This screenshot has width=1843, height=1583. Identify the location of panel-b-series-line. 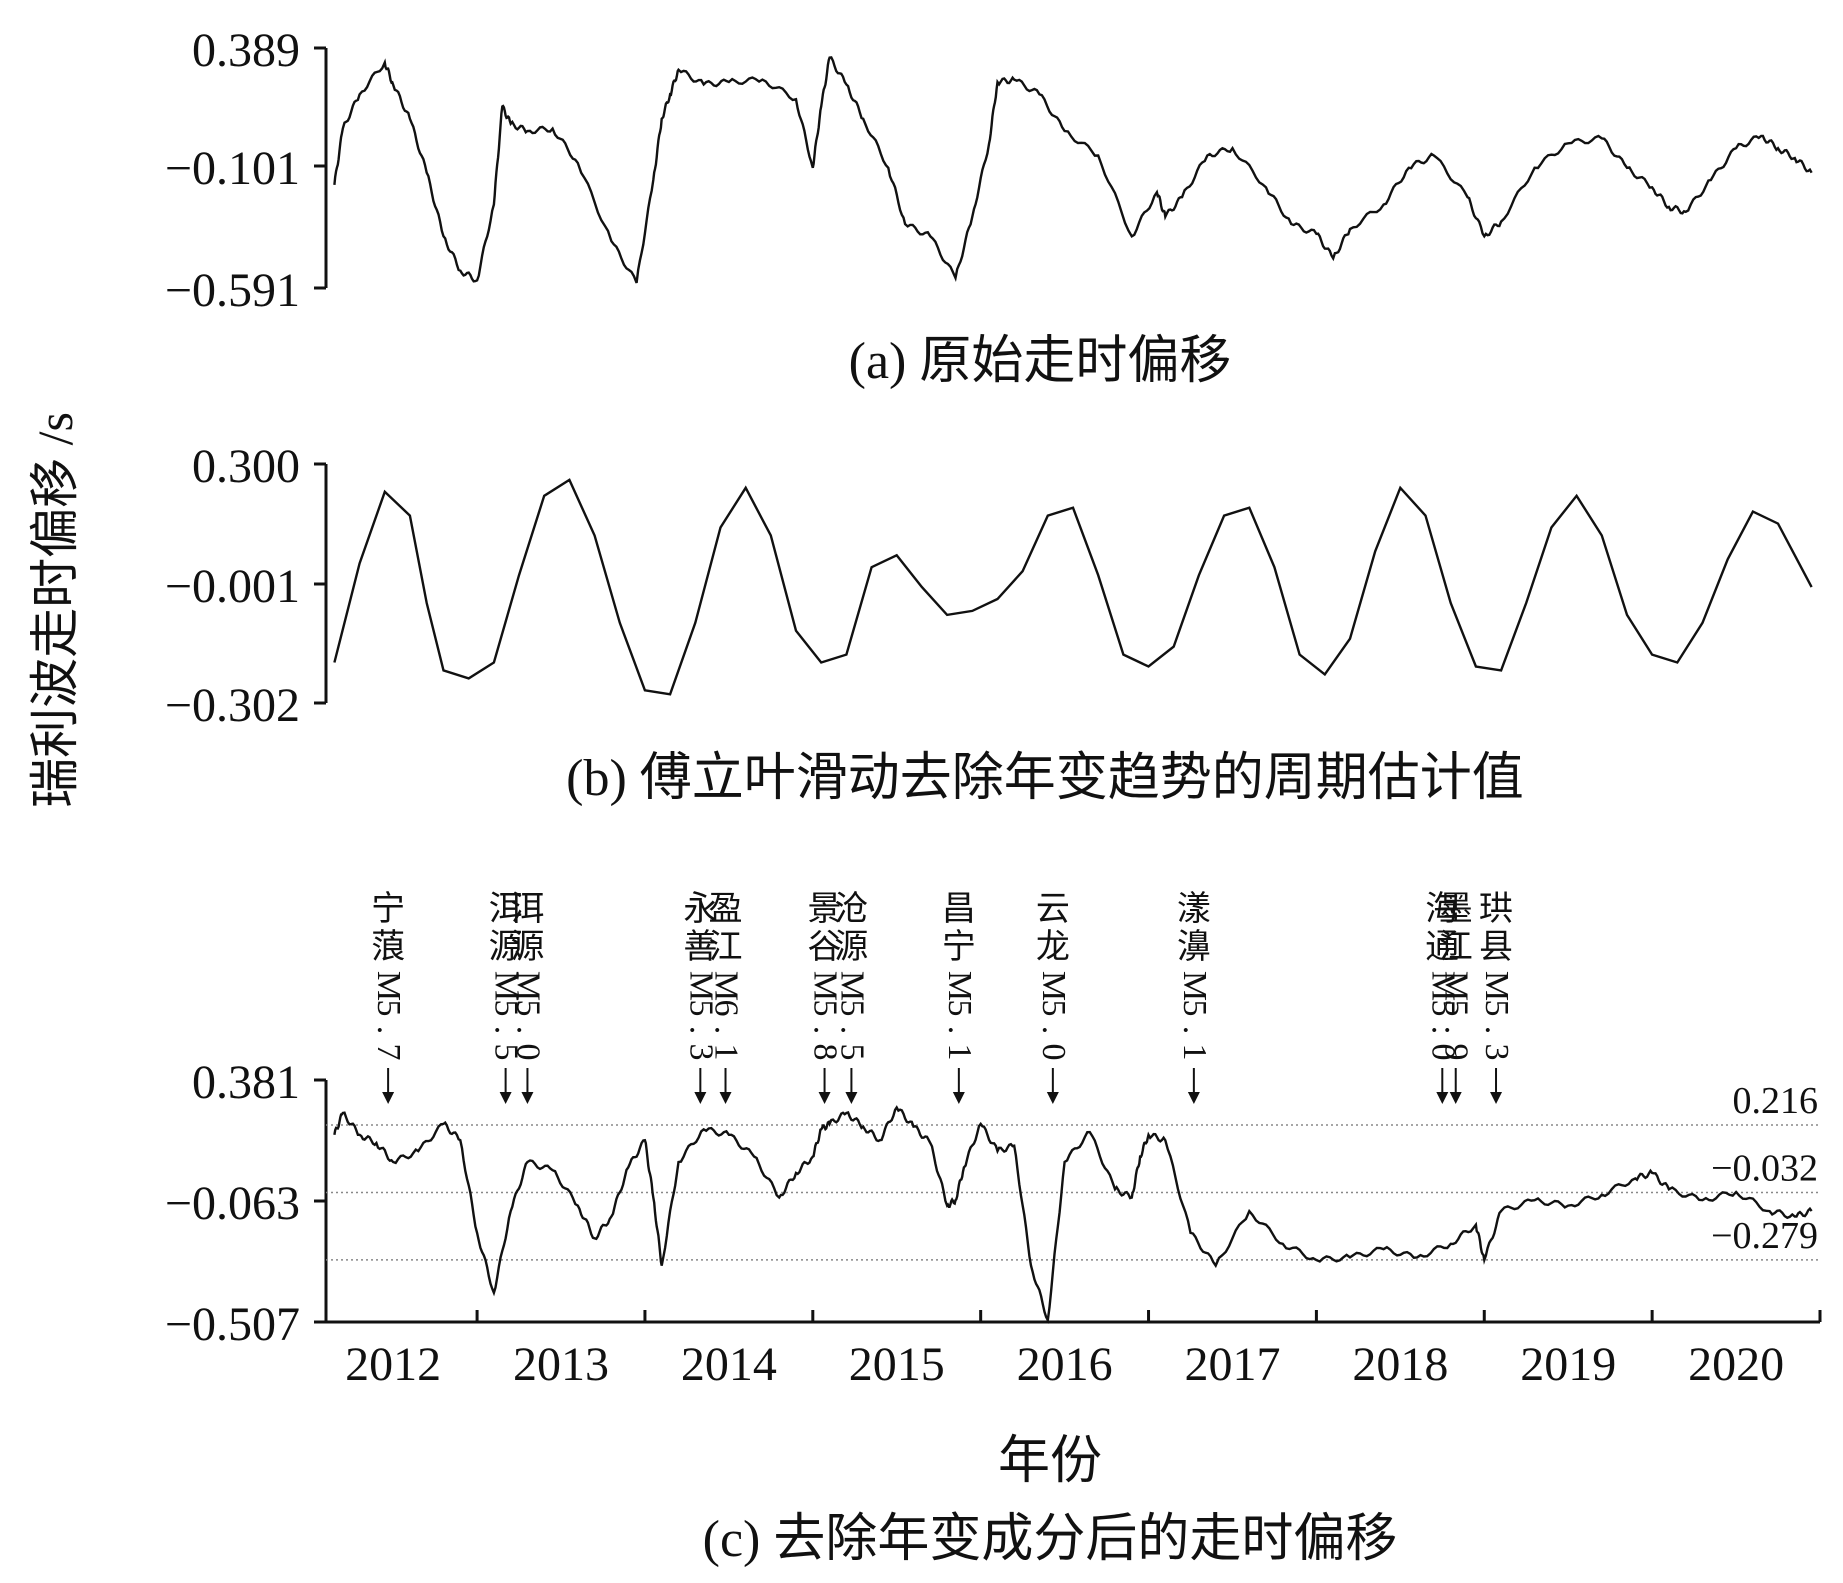
(1073, 587).